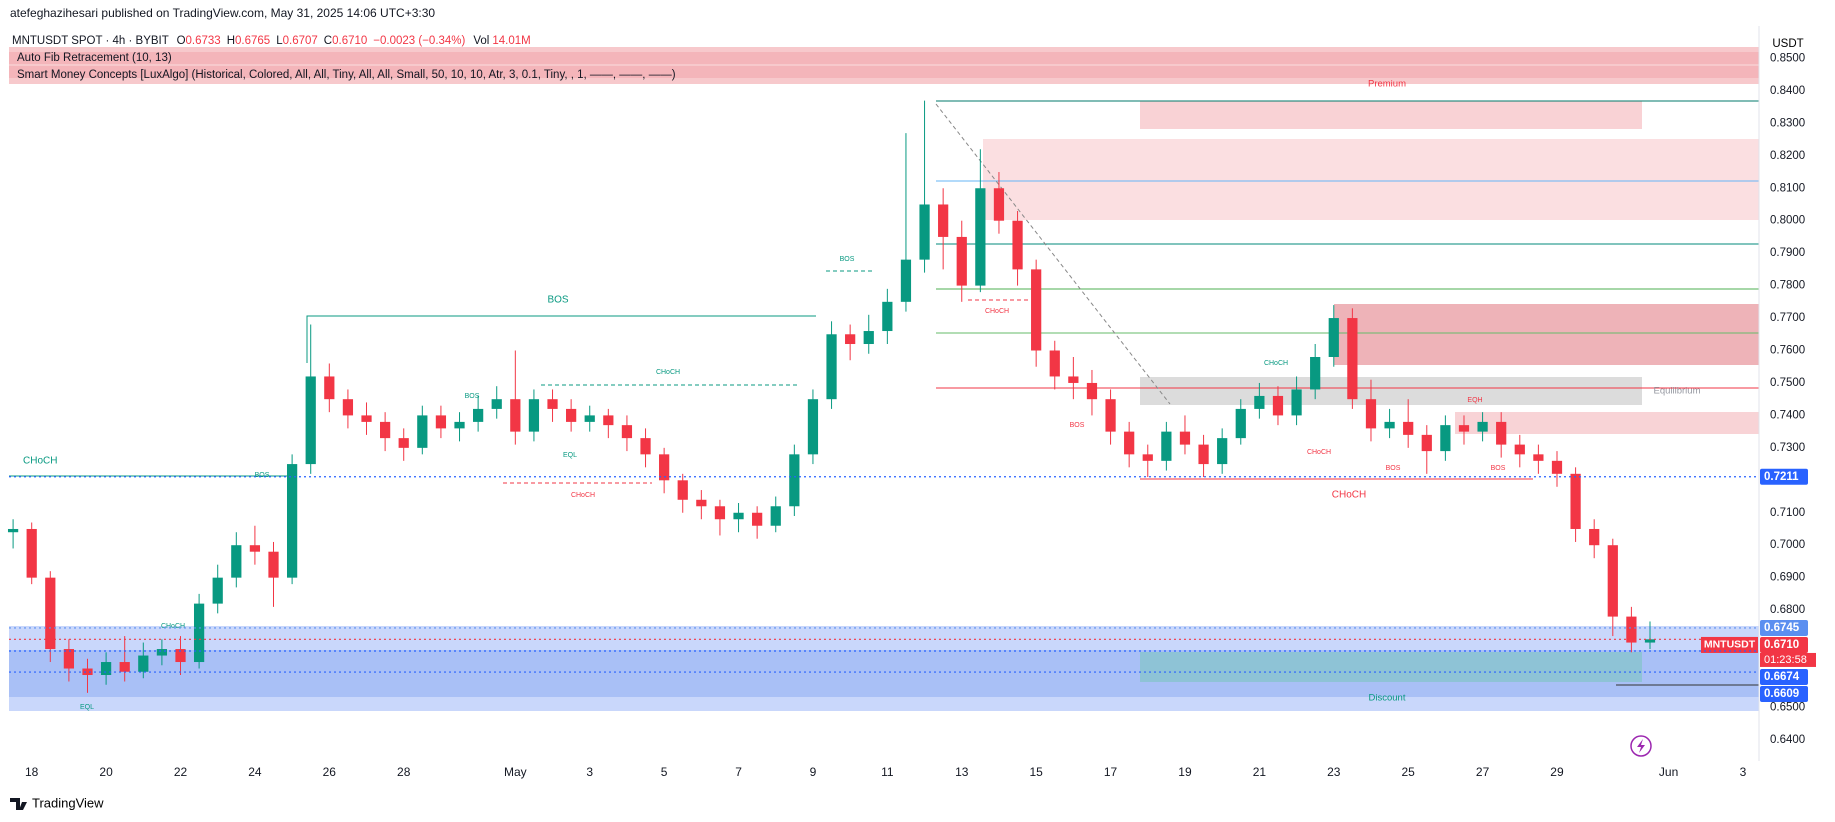  Describe the element at coordinates (1387, 84) in the screenshot. I see `annotation: Premium` at that location.